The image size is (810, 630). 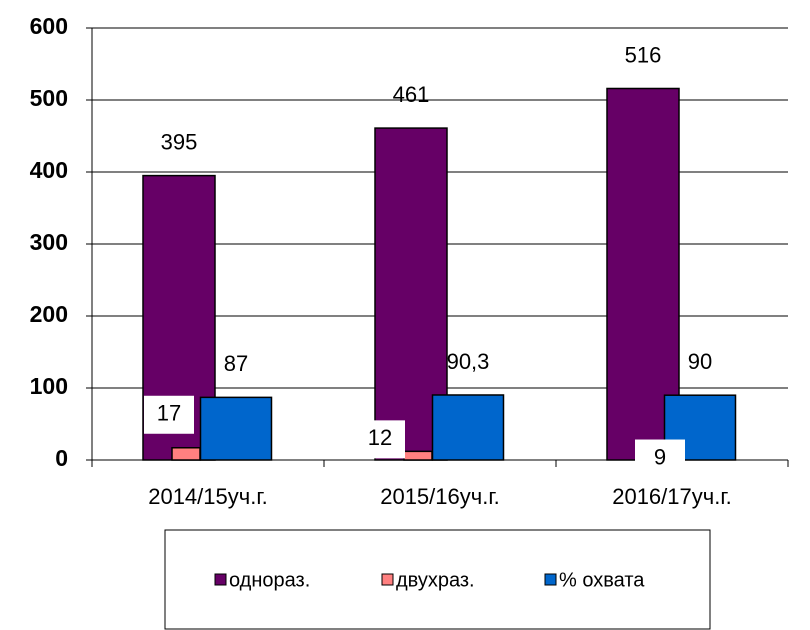 I want to click on data-label: 461, so click(x=411, y=94).